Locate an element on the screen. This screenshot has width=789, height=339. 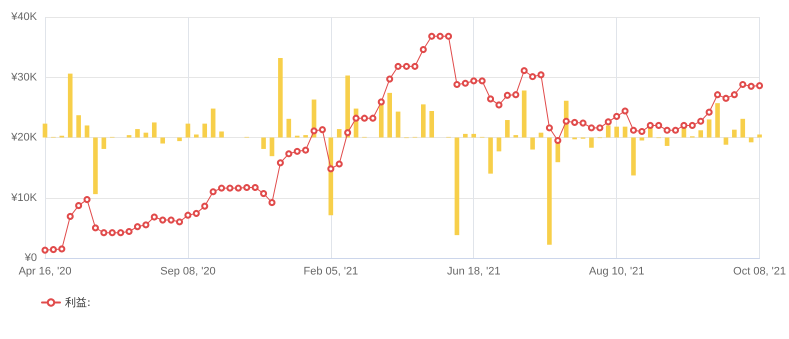
x-tick-label: Sep 08, '20 is located at coordinates (188, 272).